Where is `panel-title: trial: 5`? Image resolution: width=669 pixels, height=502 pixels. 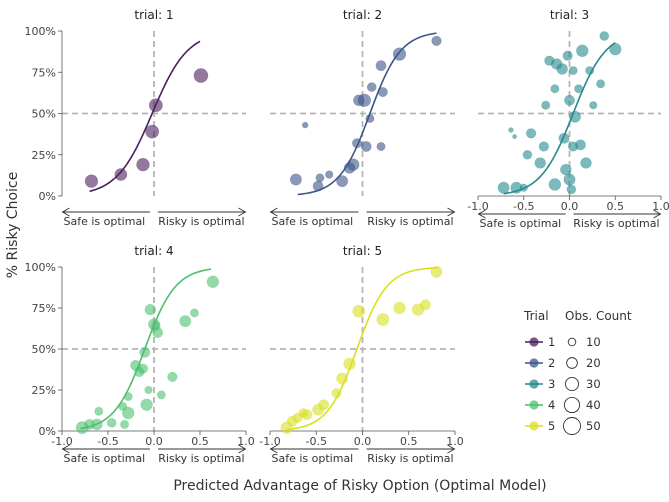
panel-title: trial: 5 is located at coordinates (362, 251).